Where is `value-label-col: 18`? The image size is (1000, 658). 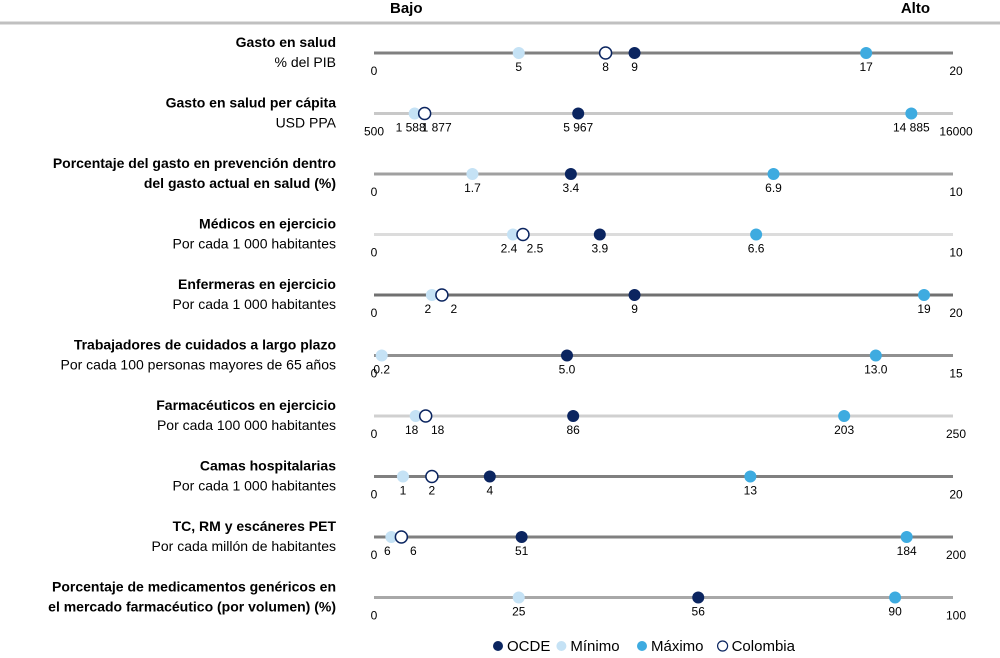 value-label-col: 18 is located at coordinates (438, 430).